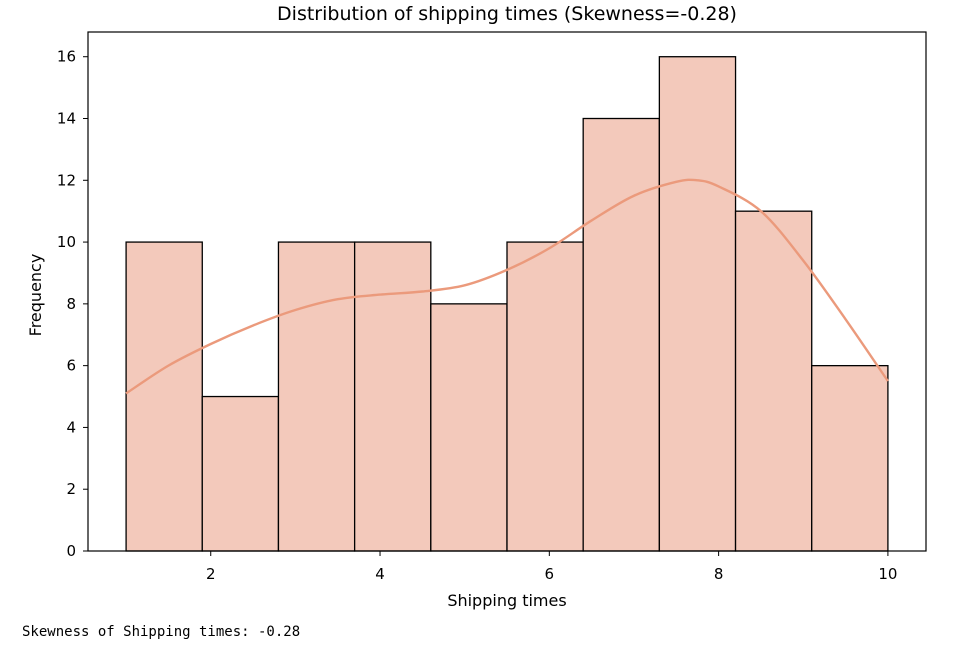 This screenshot has height=649, width=966. Describe the element at coordinates (506, 600) in the screenshot. I see `x-axis-label: Shipping times` at that location.